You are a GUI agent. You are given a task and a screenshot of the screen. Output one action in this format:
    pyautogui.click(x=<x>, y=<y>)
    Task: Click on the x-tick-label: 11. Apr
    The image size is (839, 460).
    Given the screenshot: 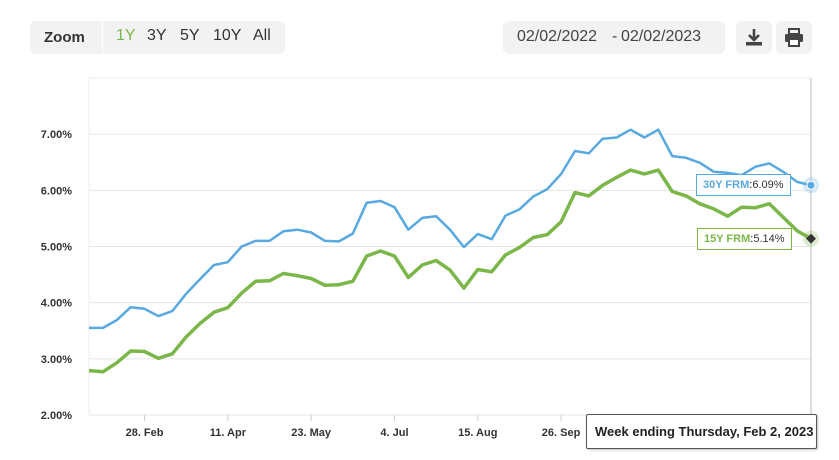 What is the action you would take?
    pyautogui.click(x=228, y=433)
    